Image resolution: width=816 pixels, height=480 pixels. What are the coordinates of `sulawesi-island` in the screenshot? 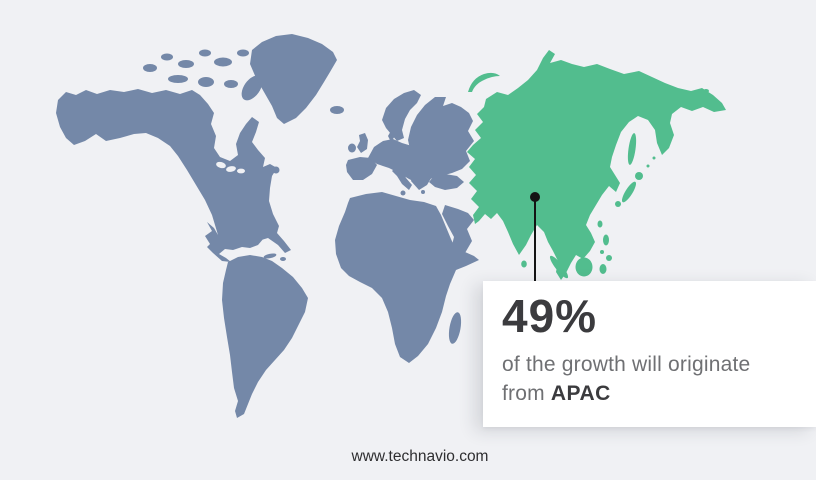 It's located at (603, 269).